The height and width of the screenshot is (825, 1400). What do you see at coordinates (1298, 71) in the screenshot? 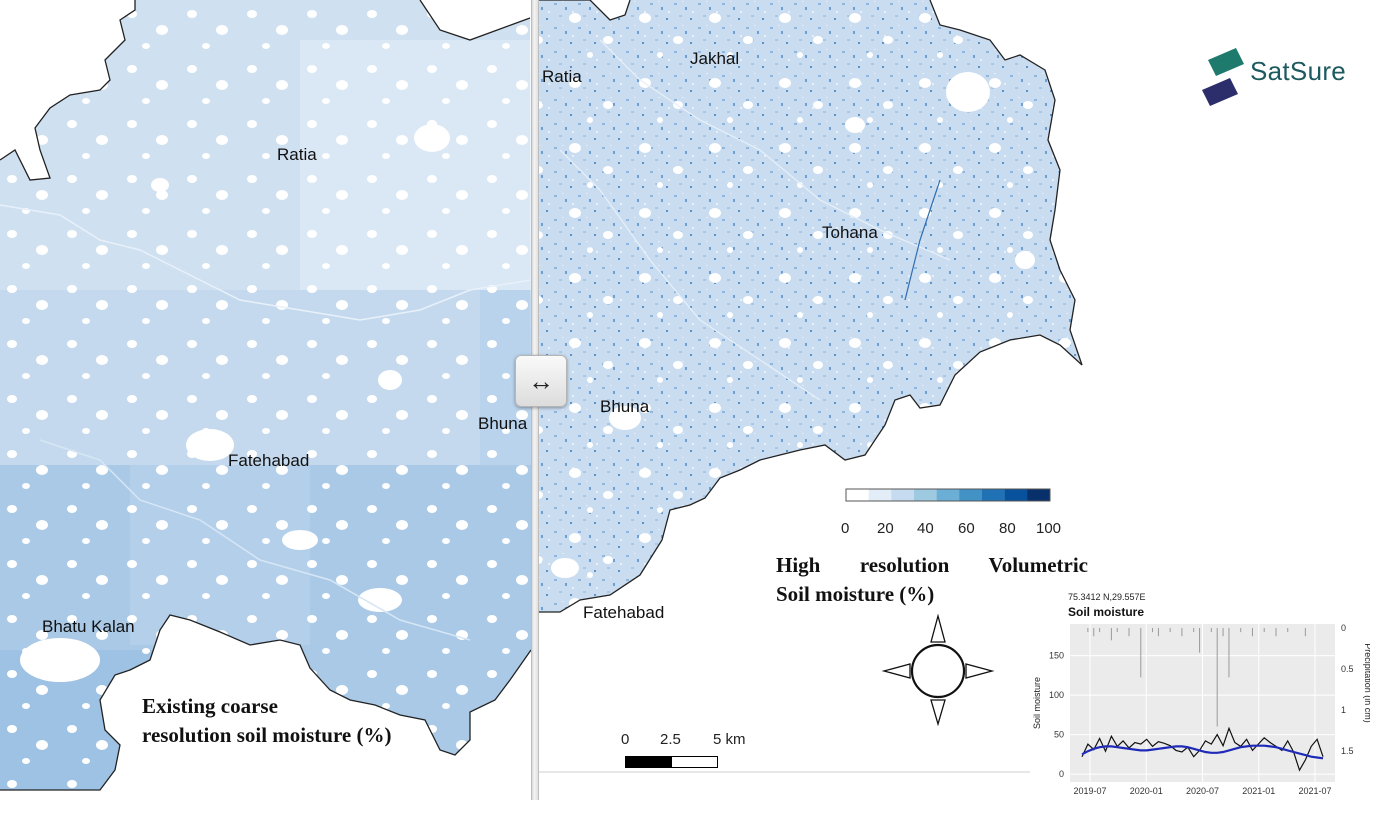
I see `satsure-logo-text: SatSure` at bounding box center [1298, 71].